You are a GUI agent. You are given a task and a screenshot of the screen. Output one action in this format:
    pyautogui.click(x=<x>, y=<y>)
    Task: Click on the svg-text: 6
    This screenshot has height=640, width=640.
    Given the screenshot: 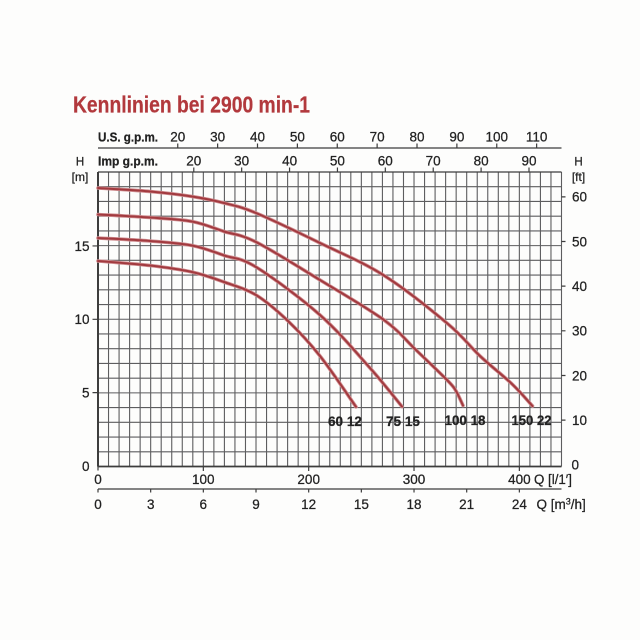 What is the action you would take?
    pyautogui.click(x=204, y=504)
    